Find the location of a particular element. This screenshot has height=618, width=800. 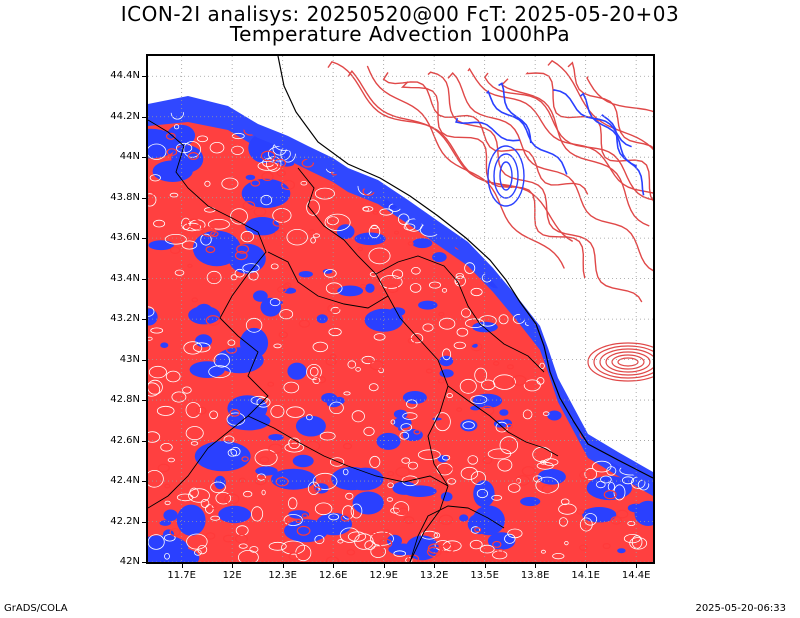

lat-tick-label: 44N is located at coordinates (129, 157).